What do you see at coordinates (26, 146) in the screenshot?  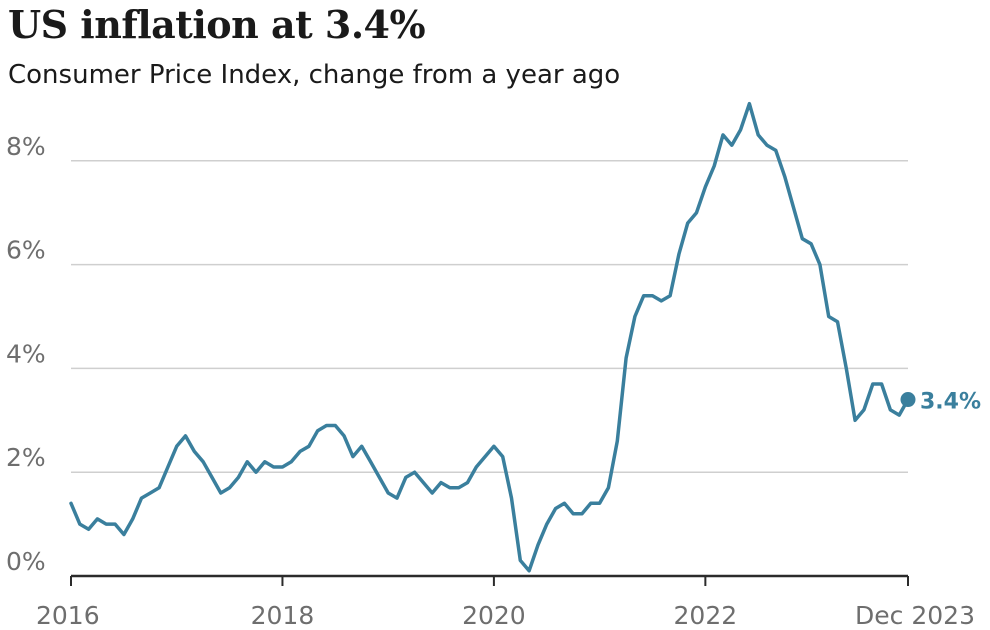 I see `y-tick-label: 8%` at bounding box center [26, 146].